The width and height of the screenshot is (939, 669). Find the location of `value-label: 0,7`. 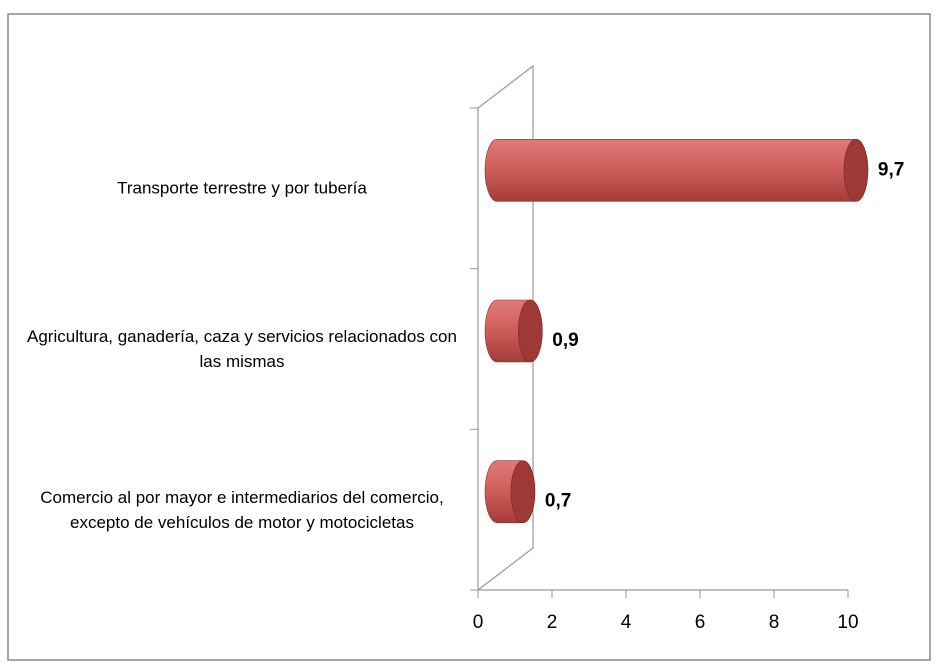

value-label: 0,7 is located at coordinates (558, 501).